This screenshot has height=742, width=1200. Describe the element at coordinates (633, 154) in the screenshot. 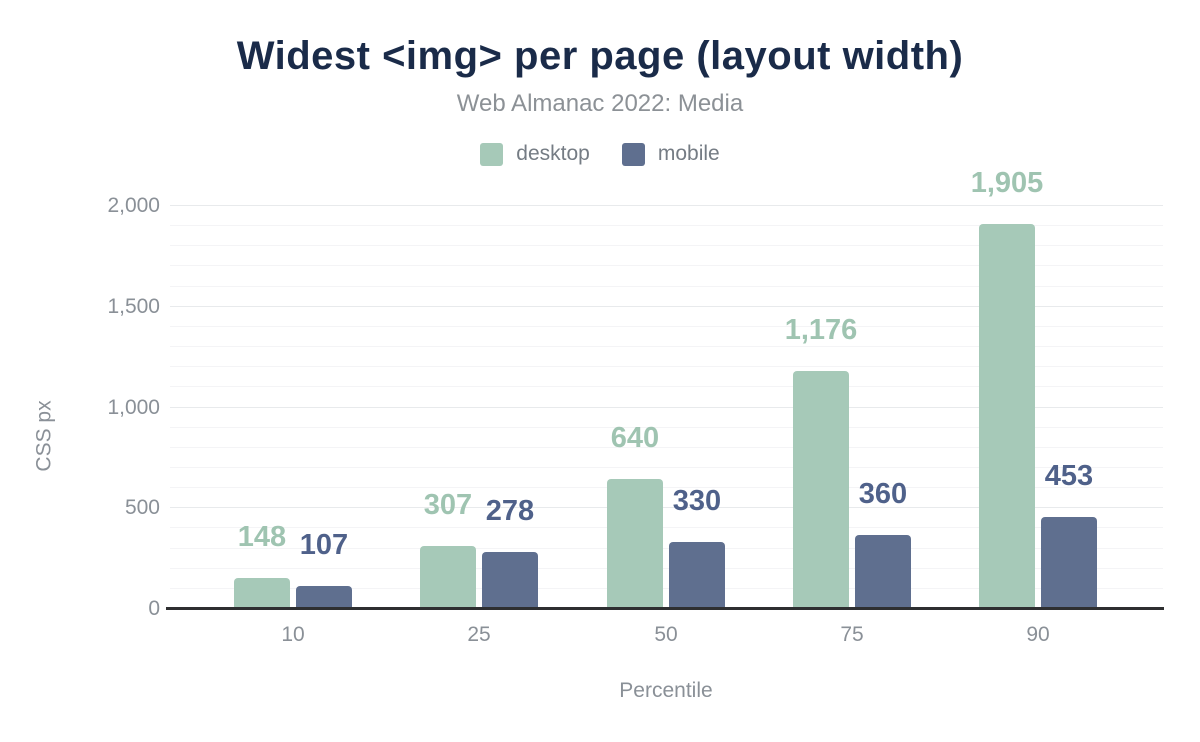

I see `legend-swatch-icon-mobile` at that location.